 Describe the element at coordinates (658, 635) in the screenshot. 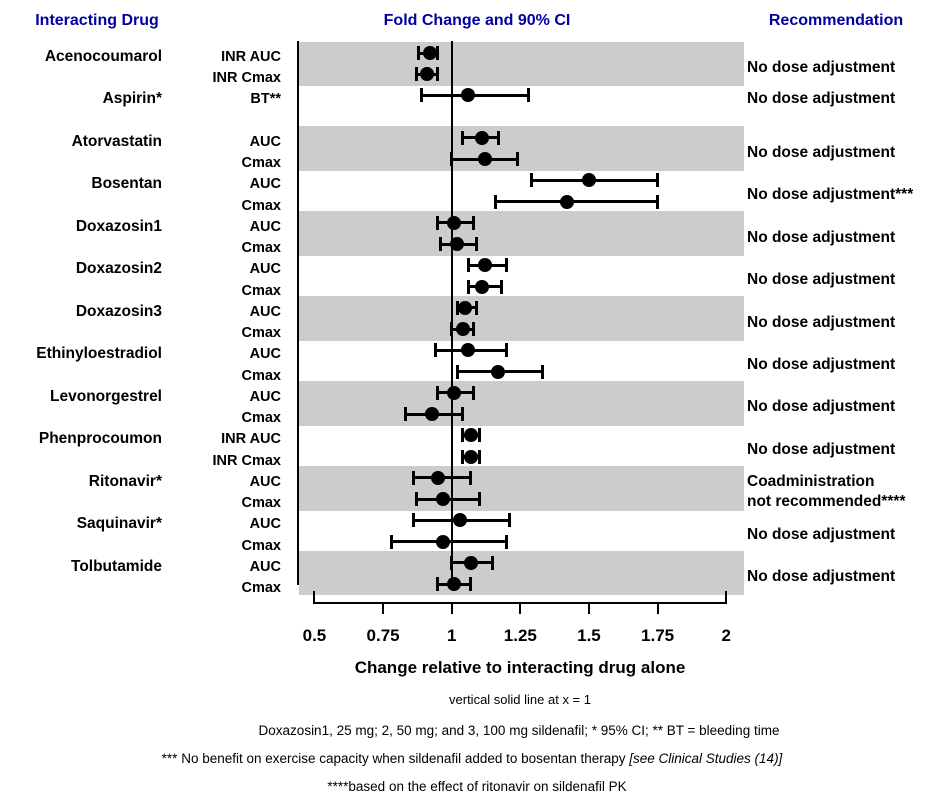

I see `x-axis-tick-label: 1.75` at that location.